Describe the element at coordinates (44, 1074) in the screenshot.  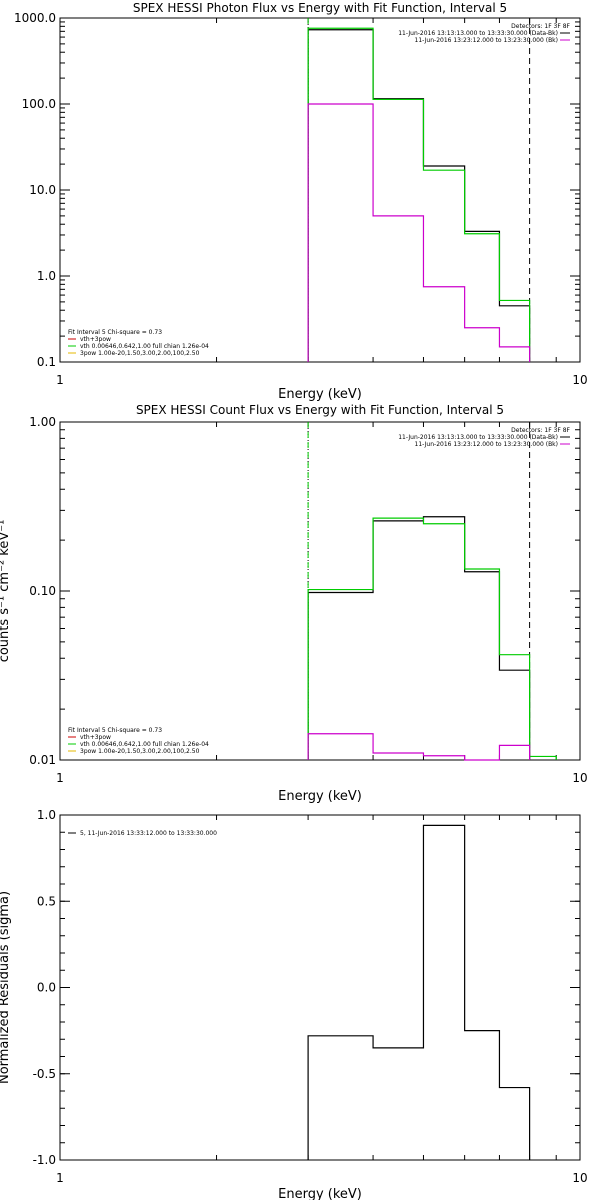
I see `y-tick-label: -0.5` at that location.